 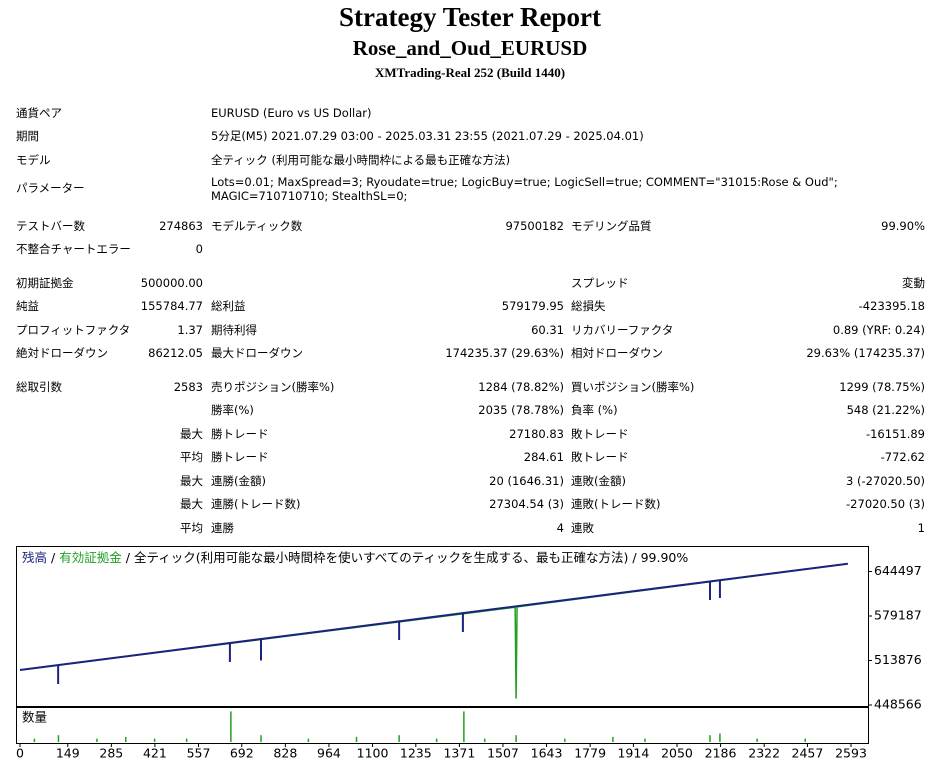 What do you see at coordinates (504, 353) in the screenshot?
I see `stat-value: 174235.37 (29.63%)` at bounding box center [504, 353].